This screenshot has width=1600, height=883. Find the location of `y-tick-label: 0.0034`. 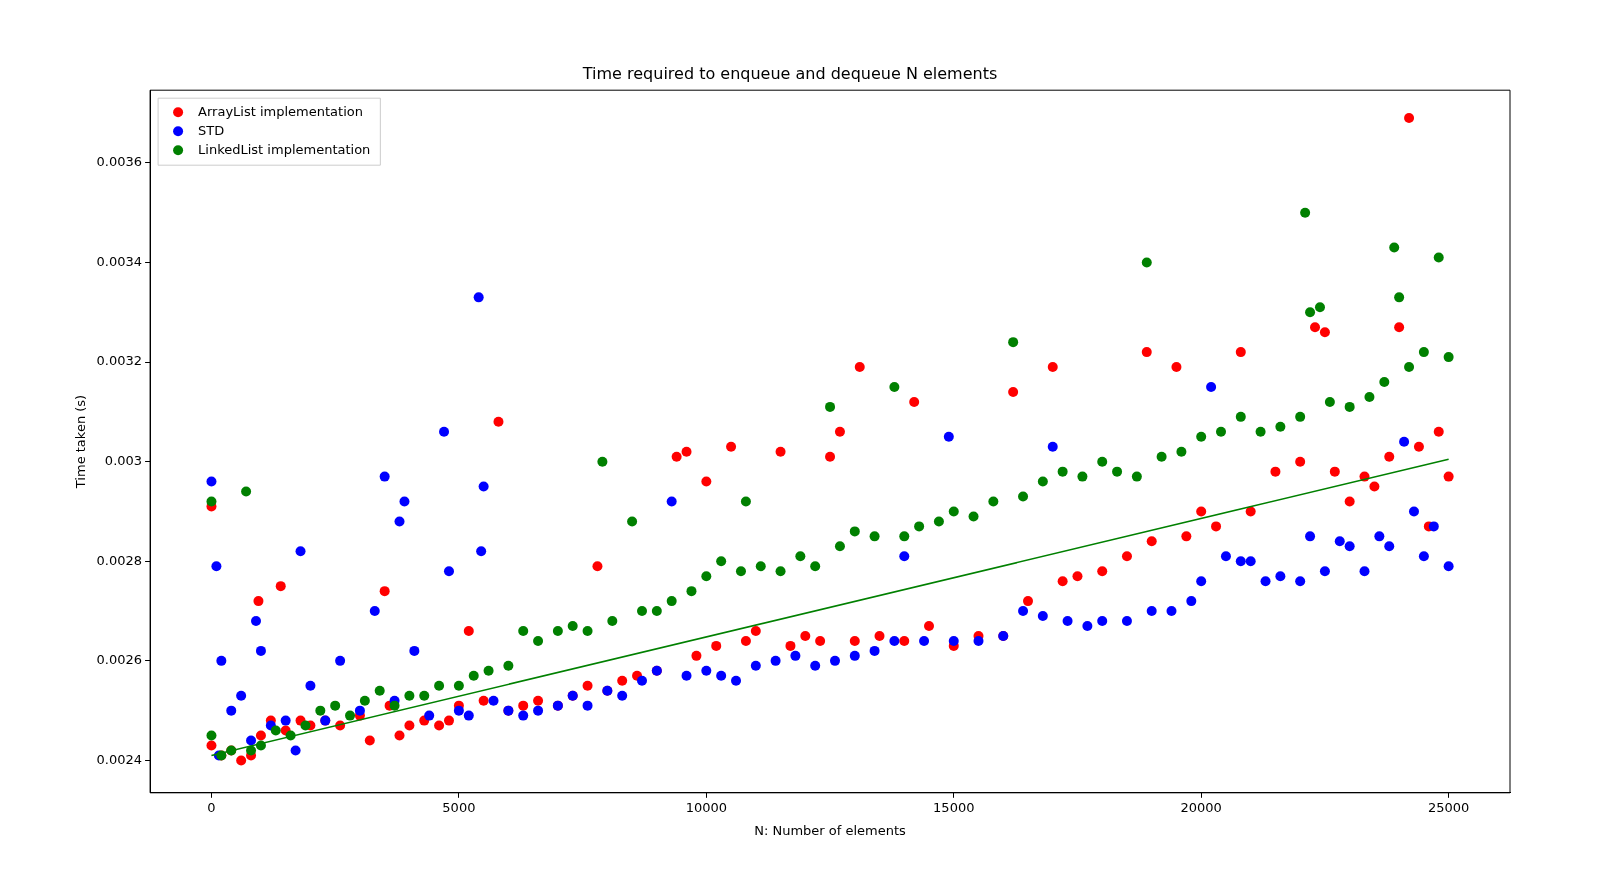

y-tick-label: 0.0034 is located at coordinates (119, 261).